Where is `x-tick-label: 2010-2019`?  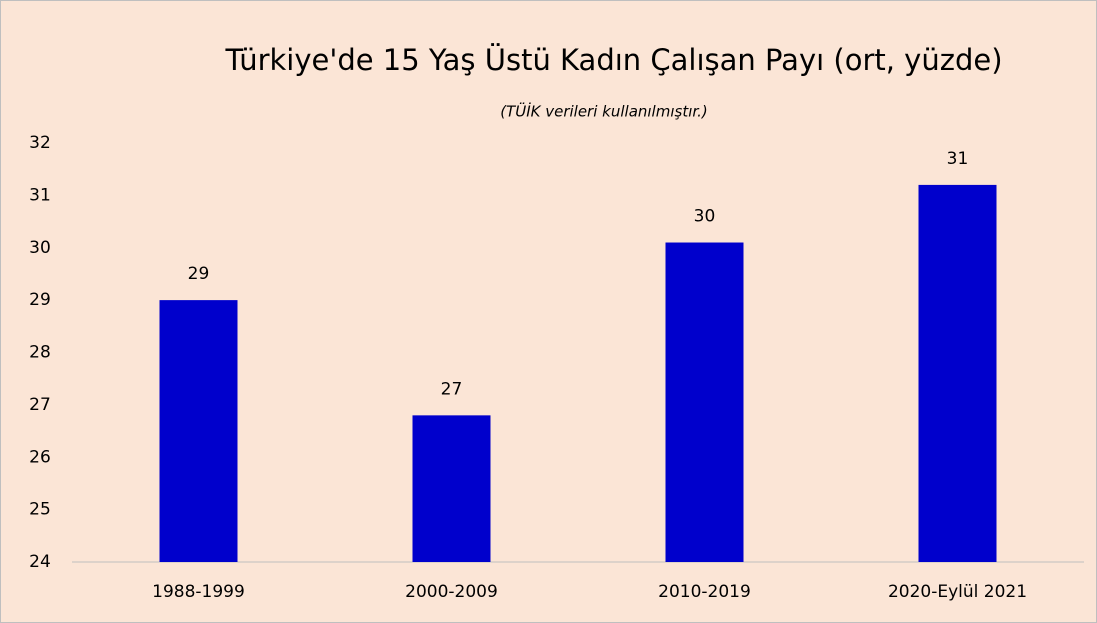
x-tick-label: 2010-2019 is located at coordinates (704, 592).